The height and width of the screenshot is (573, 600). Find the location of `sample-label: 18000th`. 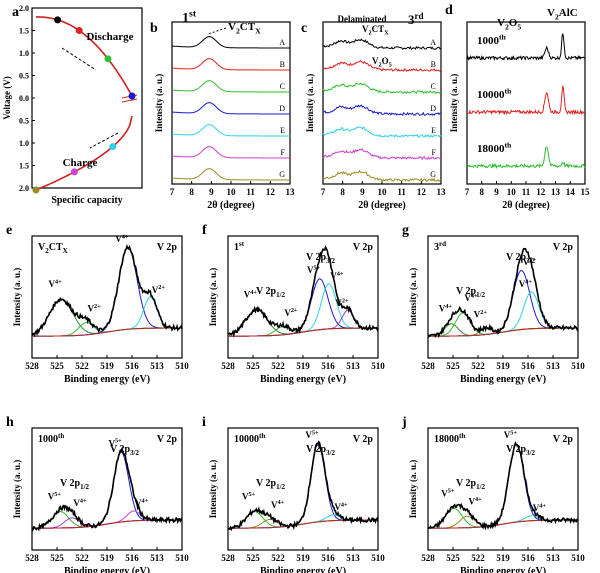

sample-label: 18000th is located at coordinates (449, 438).